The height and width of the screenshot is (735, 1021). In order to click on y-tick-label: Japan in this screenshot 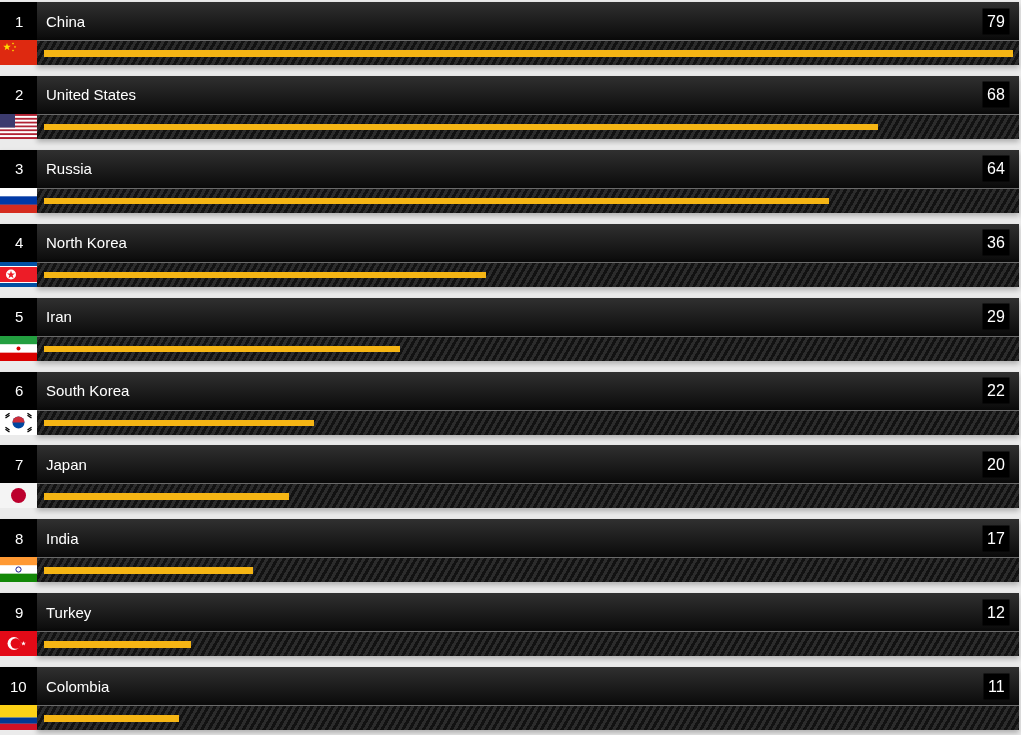, I will do `click(66, 464)`.